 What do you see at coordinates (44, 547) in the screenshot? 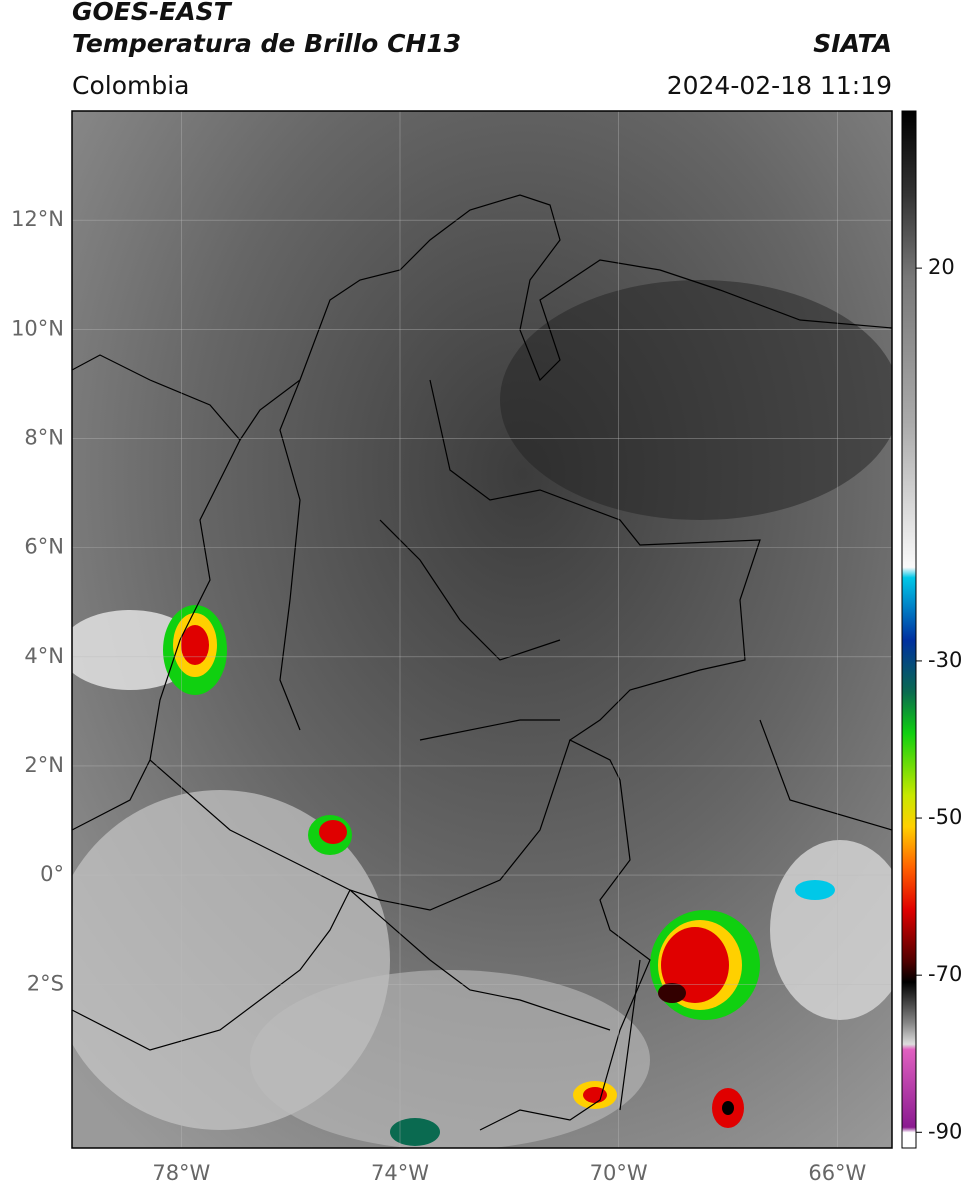
I see `lat-tick-label: 6°N` at bounding box center [44, 547].